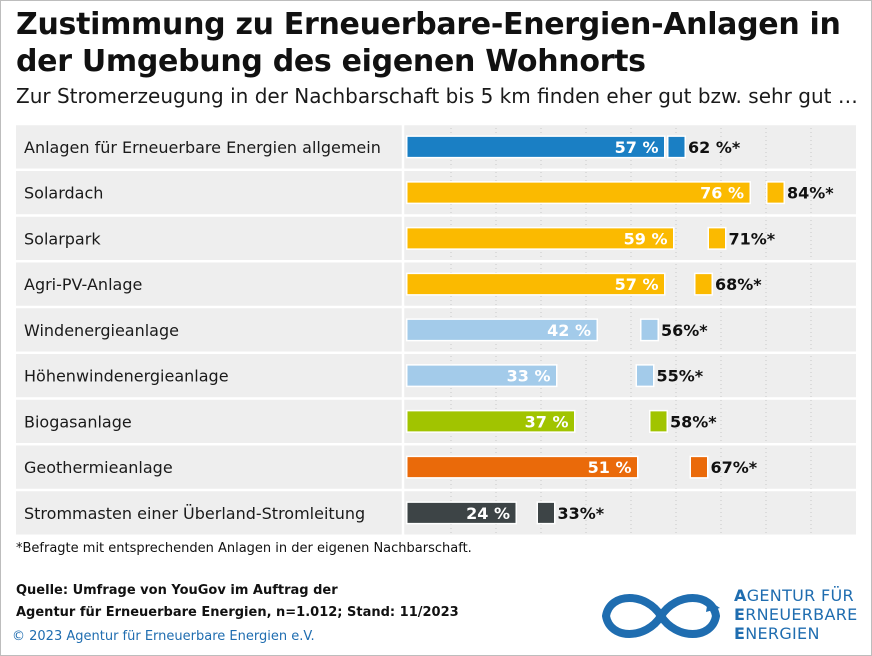  Describe the element at coordinates (734, 467) in the screenshot. I see `marker-value-label: 67%*` at that location.